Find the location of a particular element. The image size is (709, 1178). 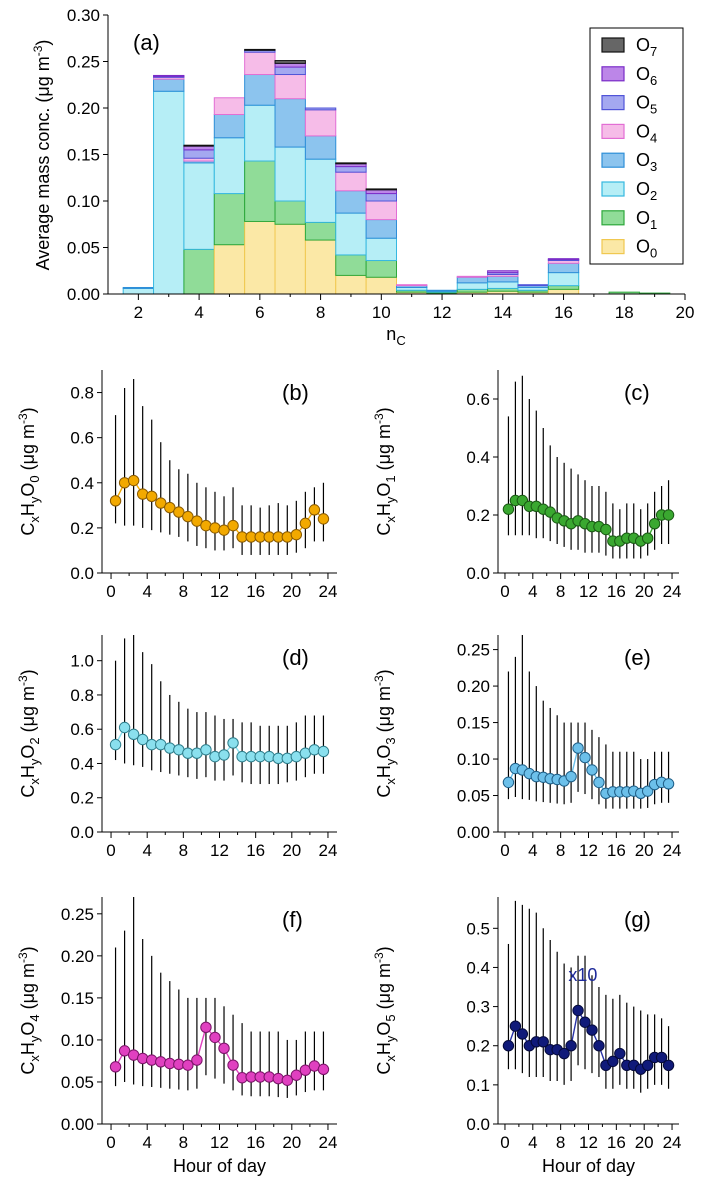

legend-label-sub: 2 is located at coordinates (653, 195).